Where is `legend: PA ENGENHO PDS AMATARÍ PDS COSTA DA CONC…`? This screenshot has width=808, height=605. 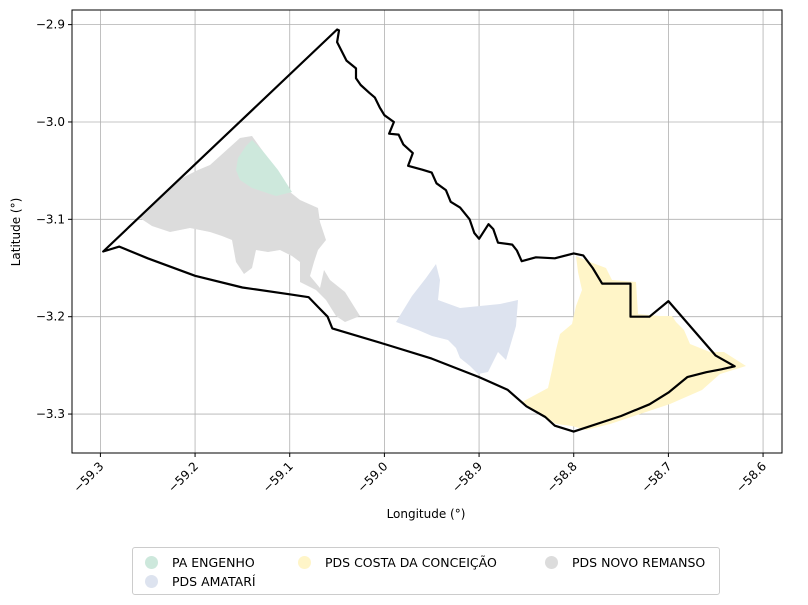
legend: PA ENGENHO PDS AMATARÍ PDS COSTA DA CONC… is located at coordinates (426, 571).